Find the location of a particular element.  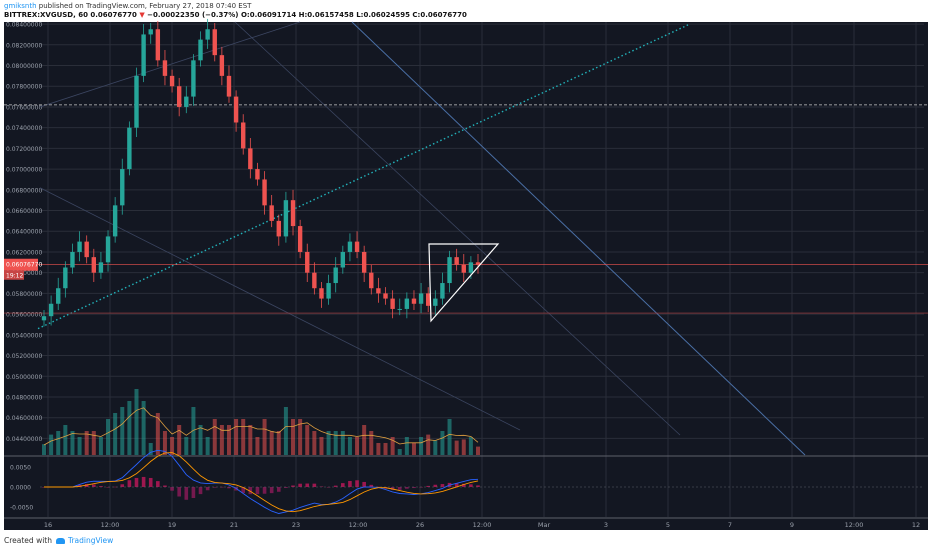

y-tick-label: 0.05800000 is located at coordinates (24, 294).